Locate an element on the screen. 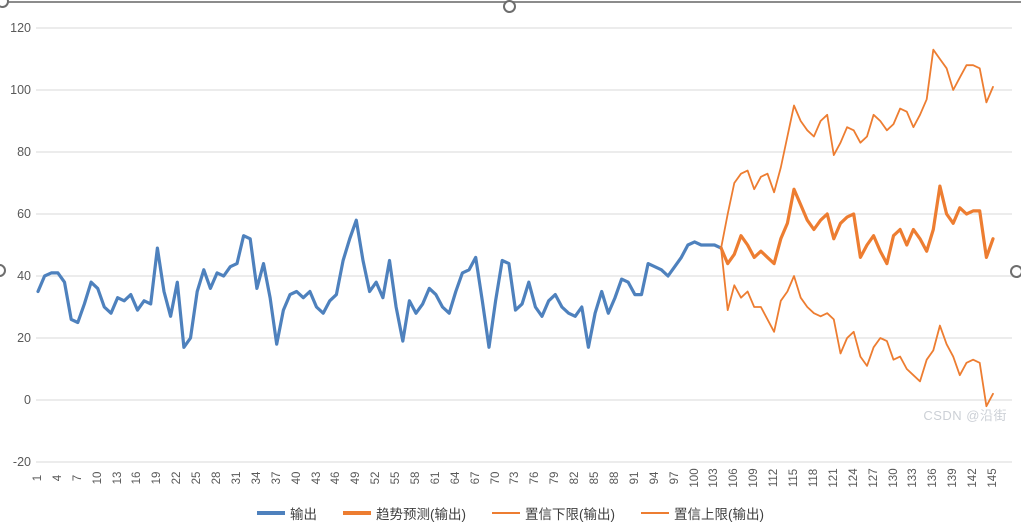 Image resolution: width=1021 pixels, height=527 pixels. y-tick-label: 120 is located at coordinates (20, 28).